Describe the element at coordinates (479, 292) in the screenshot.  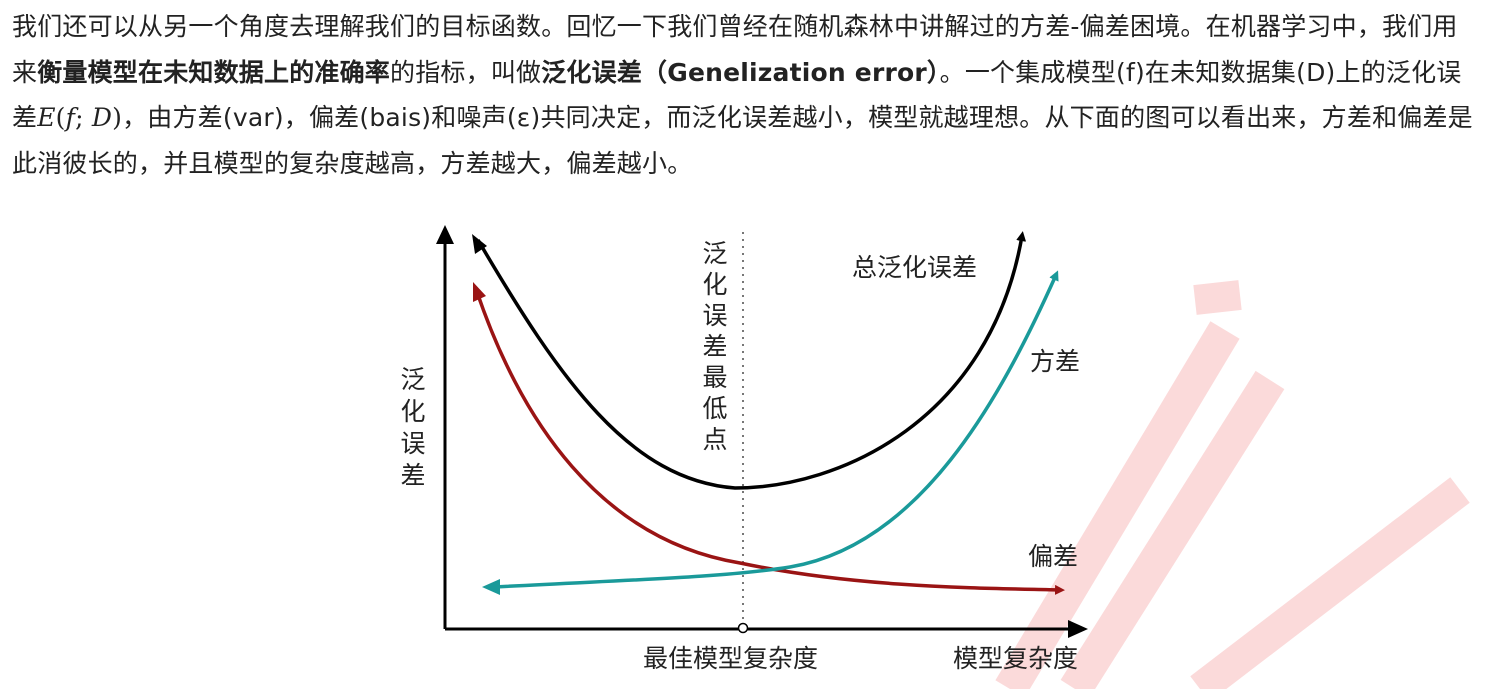
I see `bias-start-arrowhead` at that location.